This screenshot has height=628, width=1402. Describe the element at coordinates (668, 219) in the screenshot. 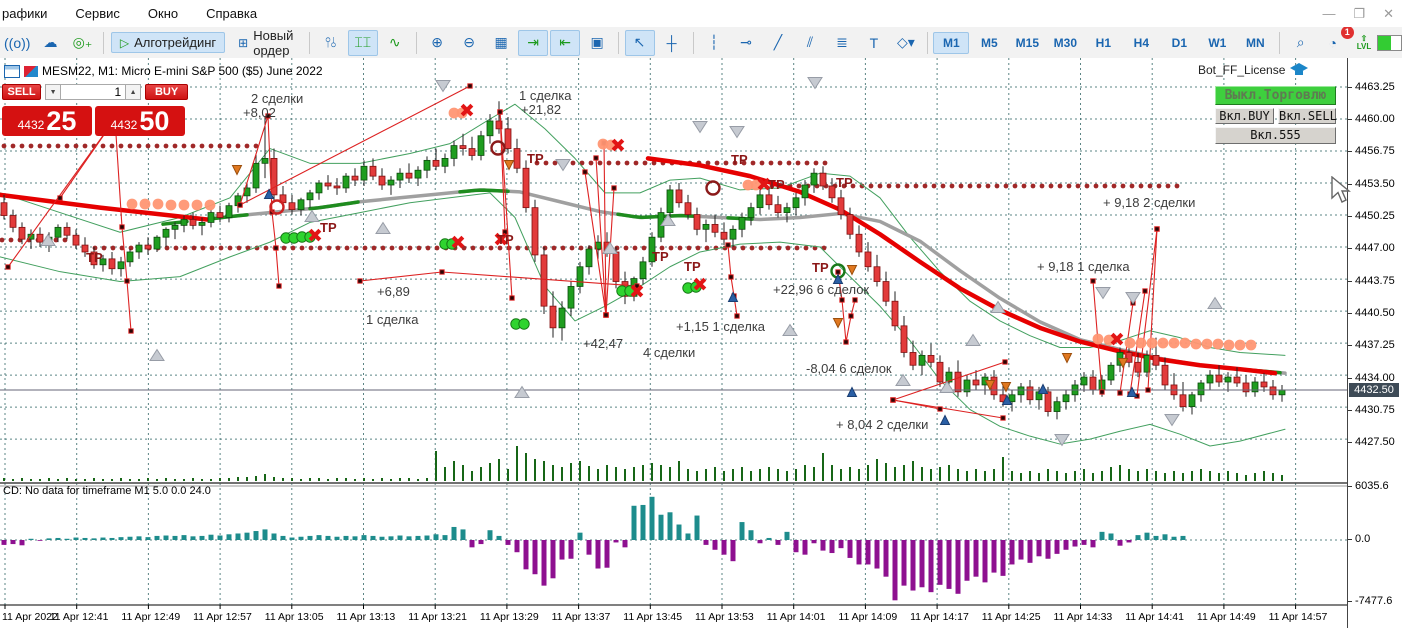

I see `fractal-up-arrow` at that location.